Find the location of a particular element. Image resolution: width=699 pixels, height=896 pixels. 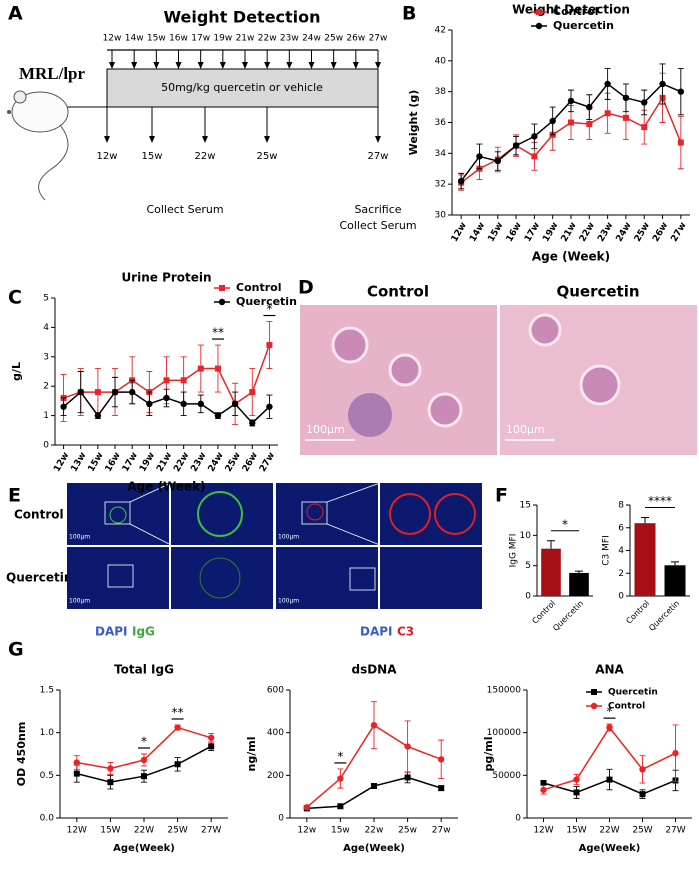

x-tick-label: 13w is located at coordinates (78, 462).